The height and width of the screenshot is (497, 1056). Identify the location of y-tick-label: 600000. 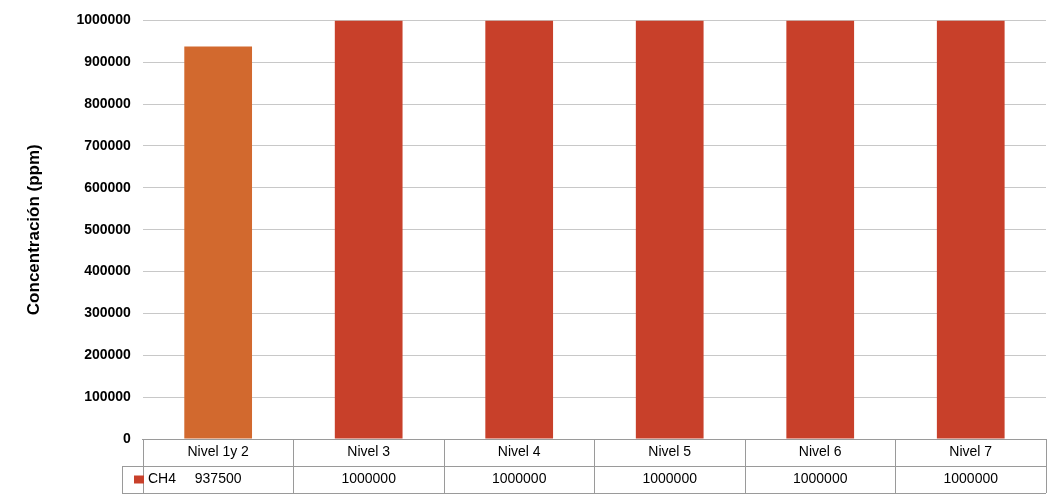
(108, 186).